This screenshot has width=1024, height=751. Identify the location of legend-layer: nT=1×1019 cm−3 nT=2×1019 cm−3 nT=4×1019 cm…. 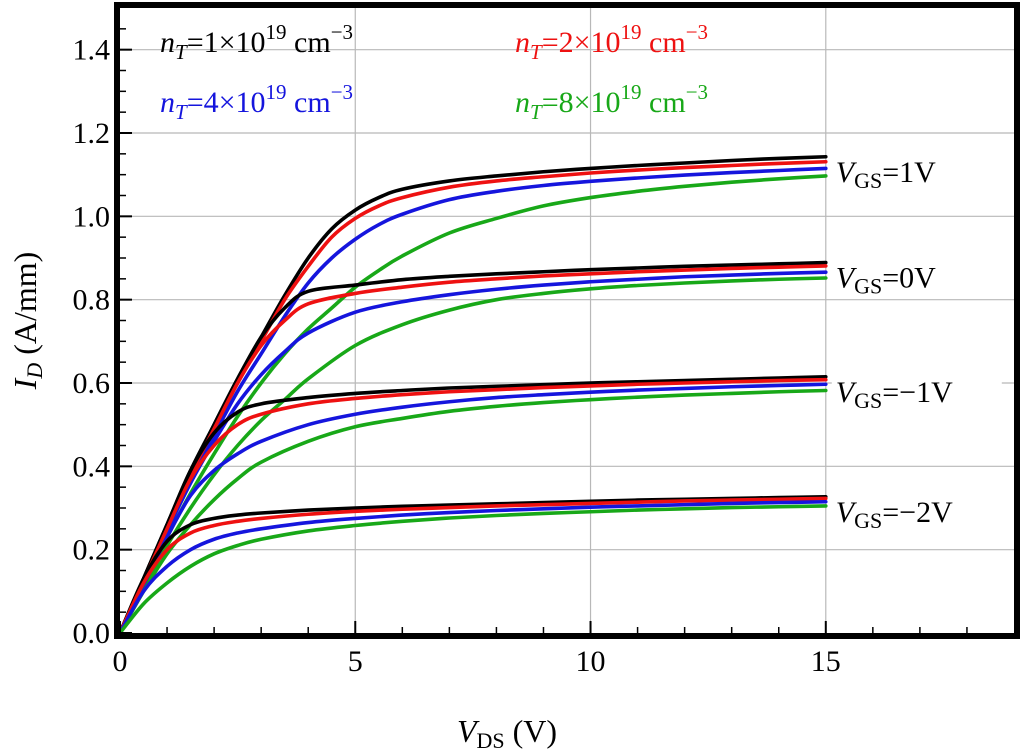
(434, 72).